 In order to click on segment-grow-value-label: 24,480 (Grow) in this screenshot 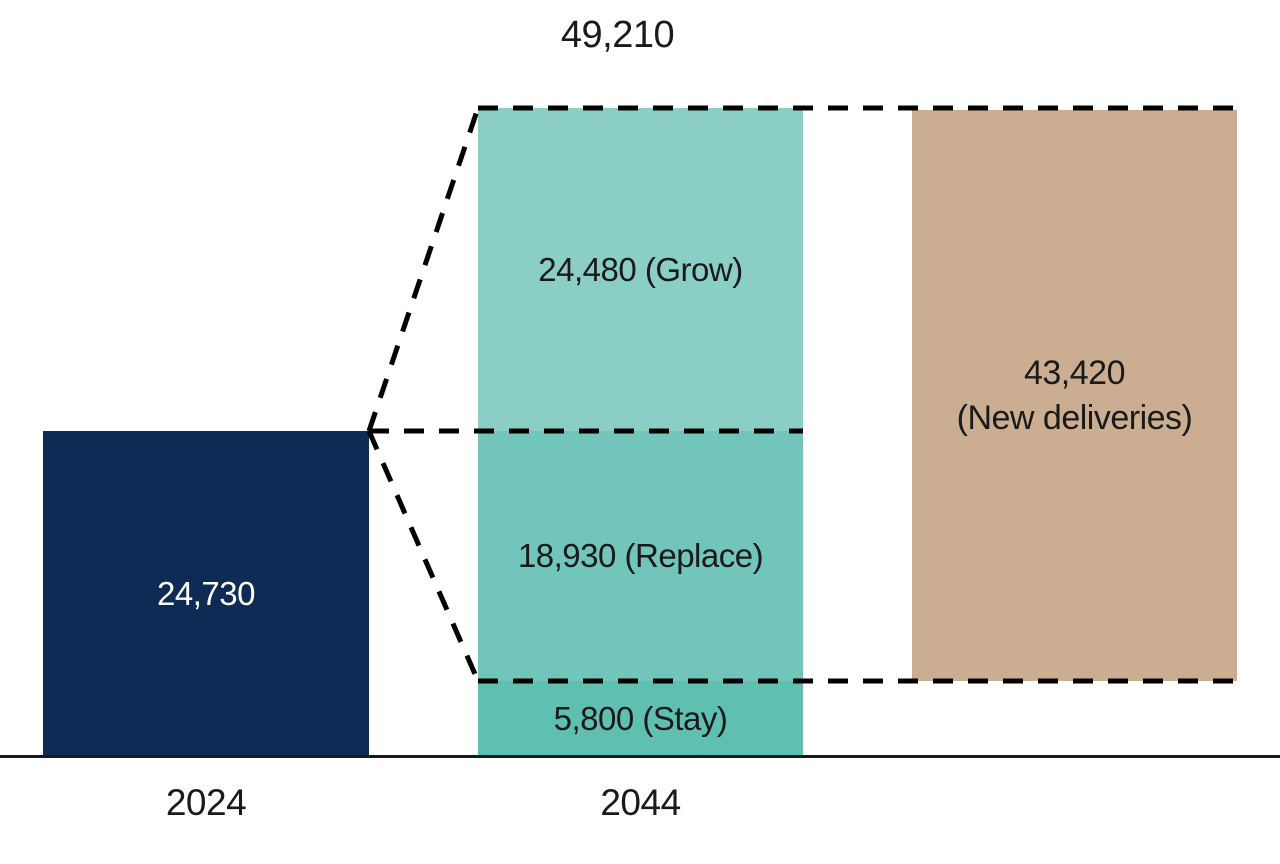, I will do `click(640, 269)`.